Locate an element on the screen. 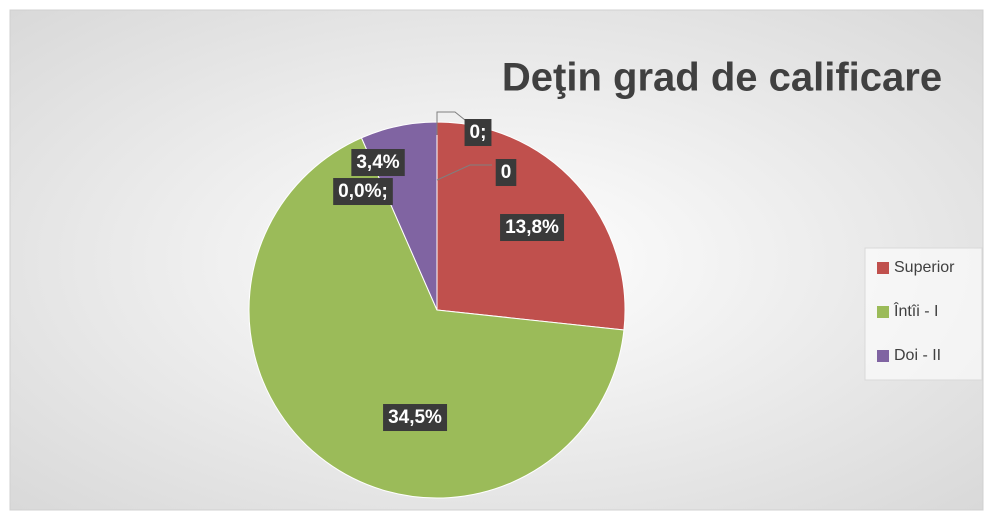 This screenshot has width=993, height=525. data-label: 13,8% is located at coordinates (532, 227).